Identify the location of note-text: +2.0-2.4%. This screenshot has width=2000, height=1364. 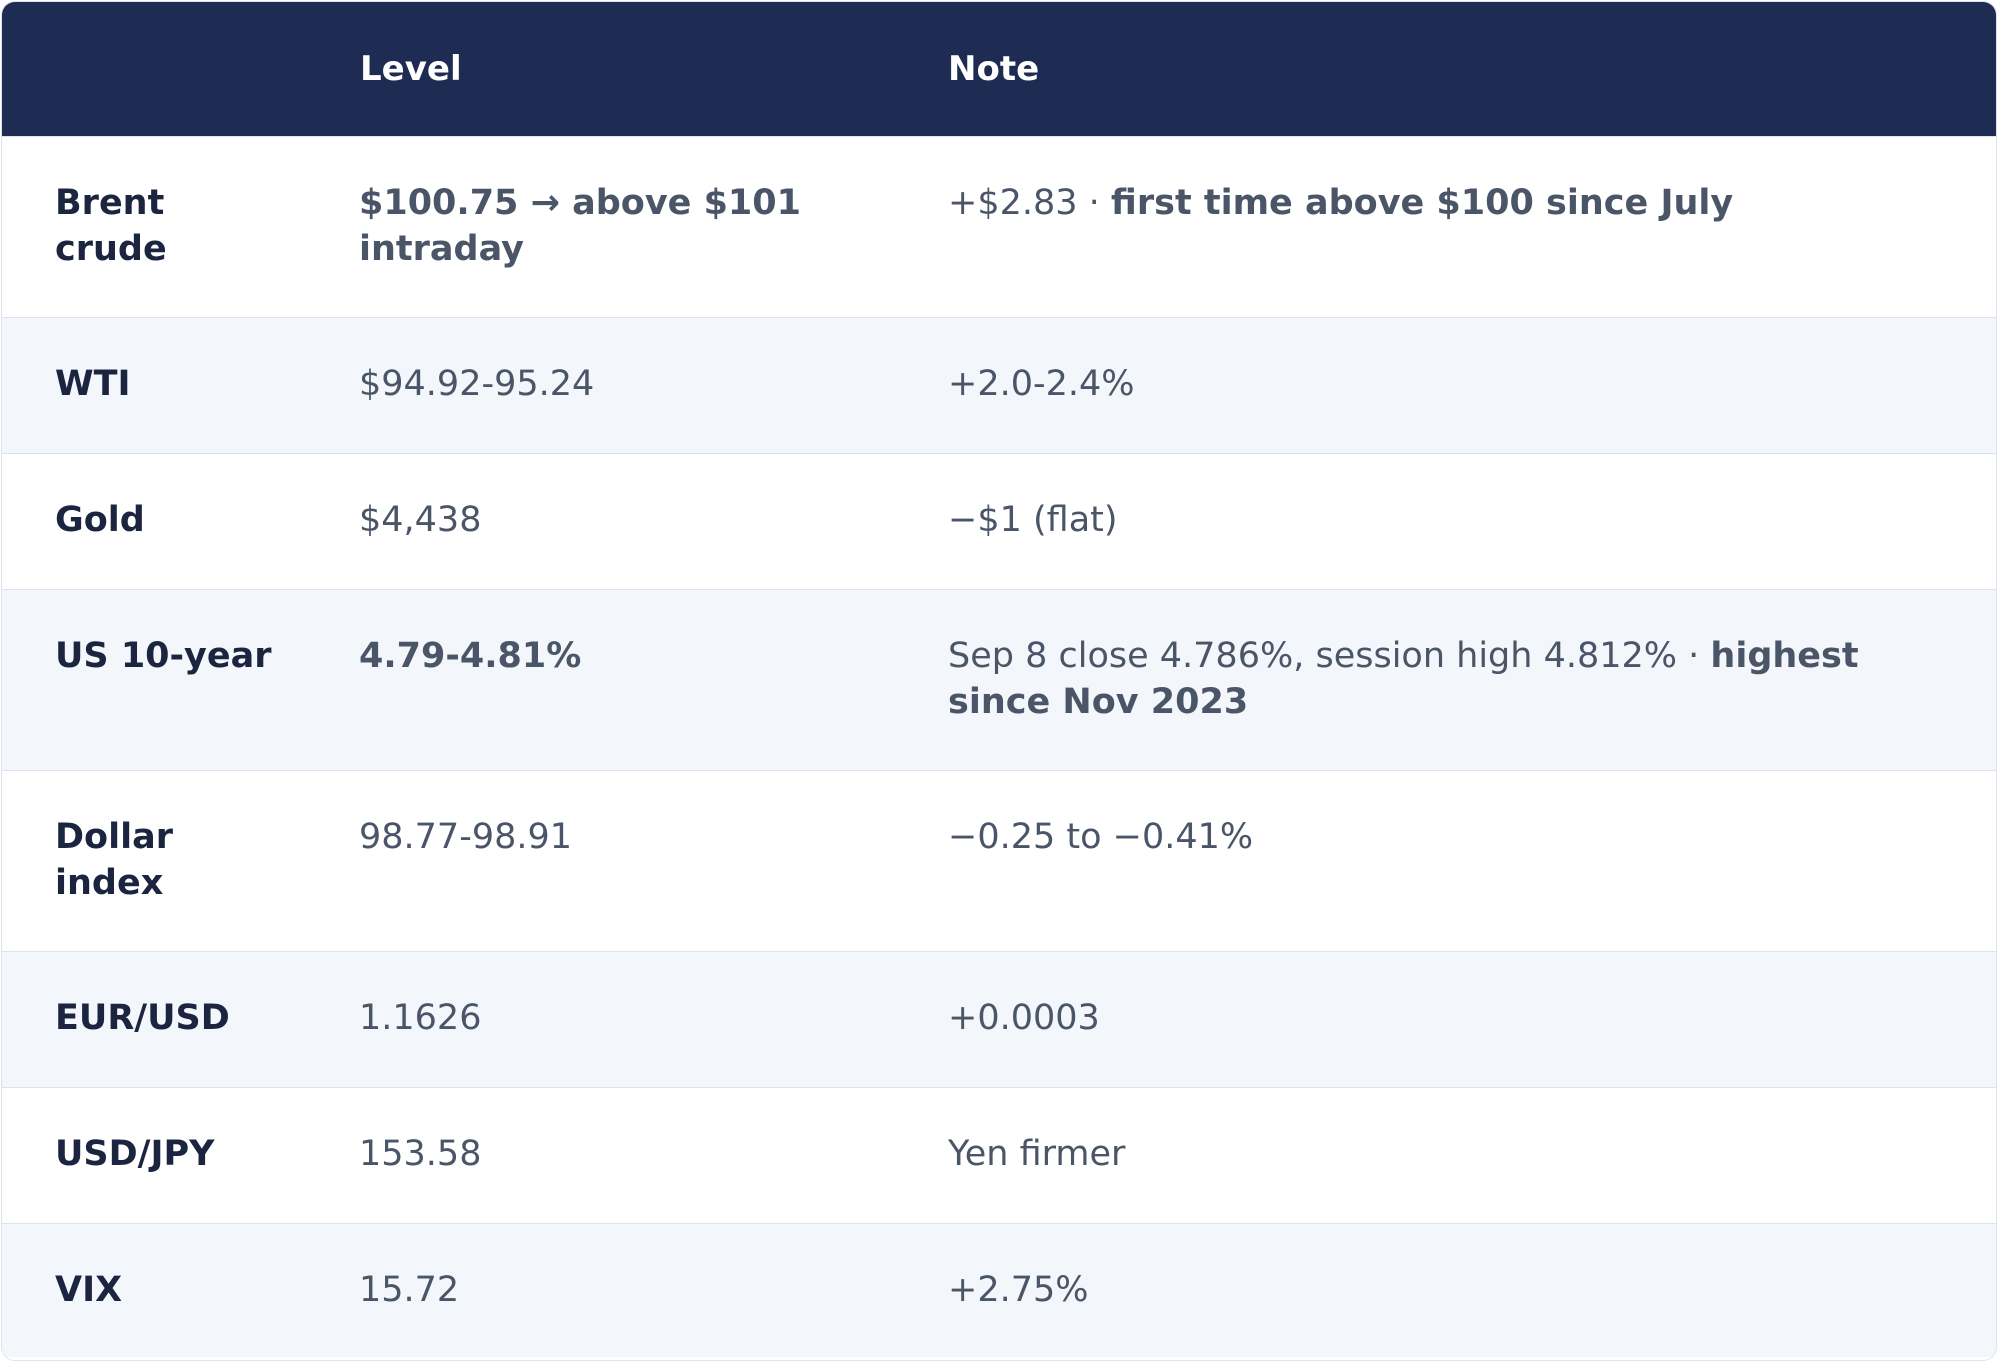
(1041, 383).